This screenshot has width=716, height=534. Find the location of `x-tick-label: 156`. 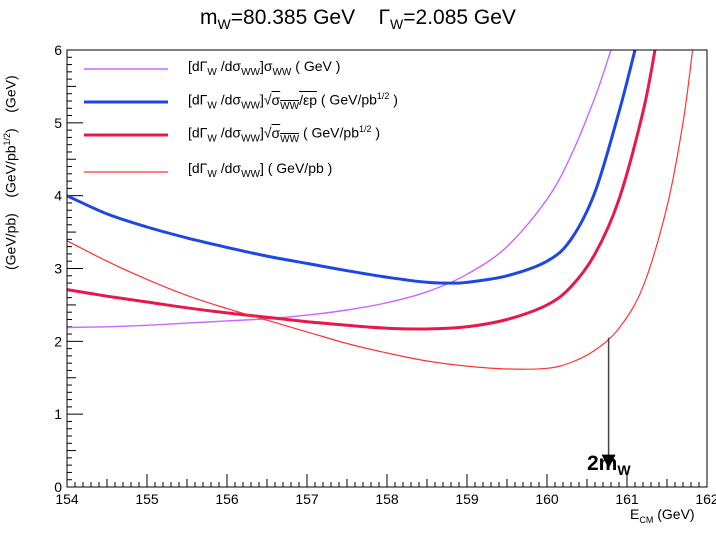

x-tick-label: 156 is located at coordinates (227, 499).